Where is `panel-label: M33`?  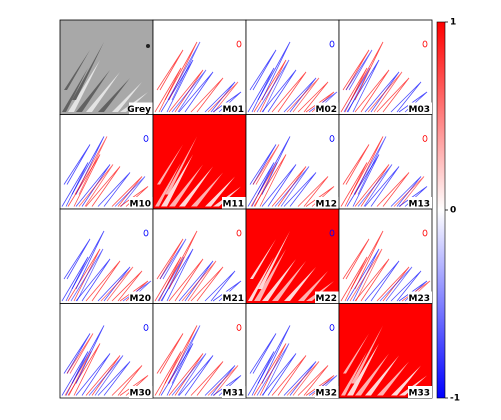 panel-label: M33 is located at coordinates (419, 394).